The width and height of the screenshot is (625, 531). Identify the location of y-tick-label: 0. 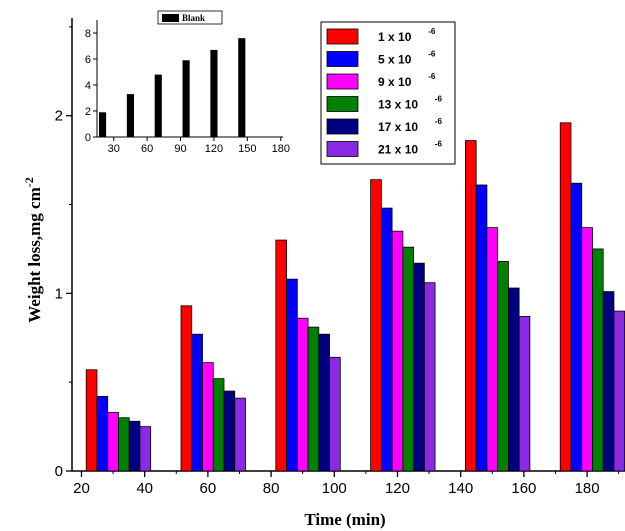
(59, 471).